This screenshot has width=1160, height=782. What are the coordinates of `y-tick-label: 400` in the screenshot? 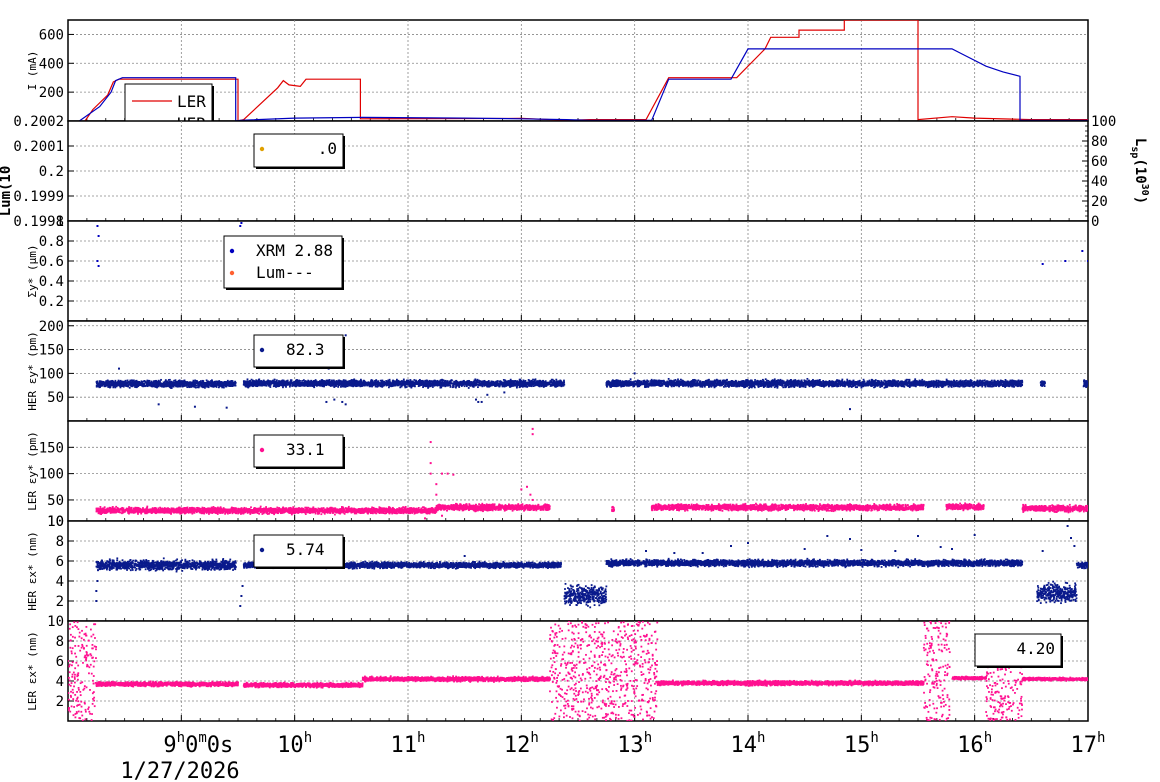 It's located at (51, 64).